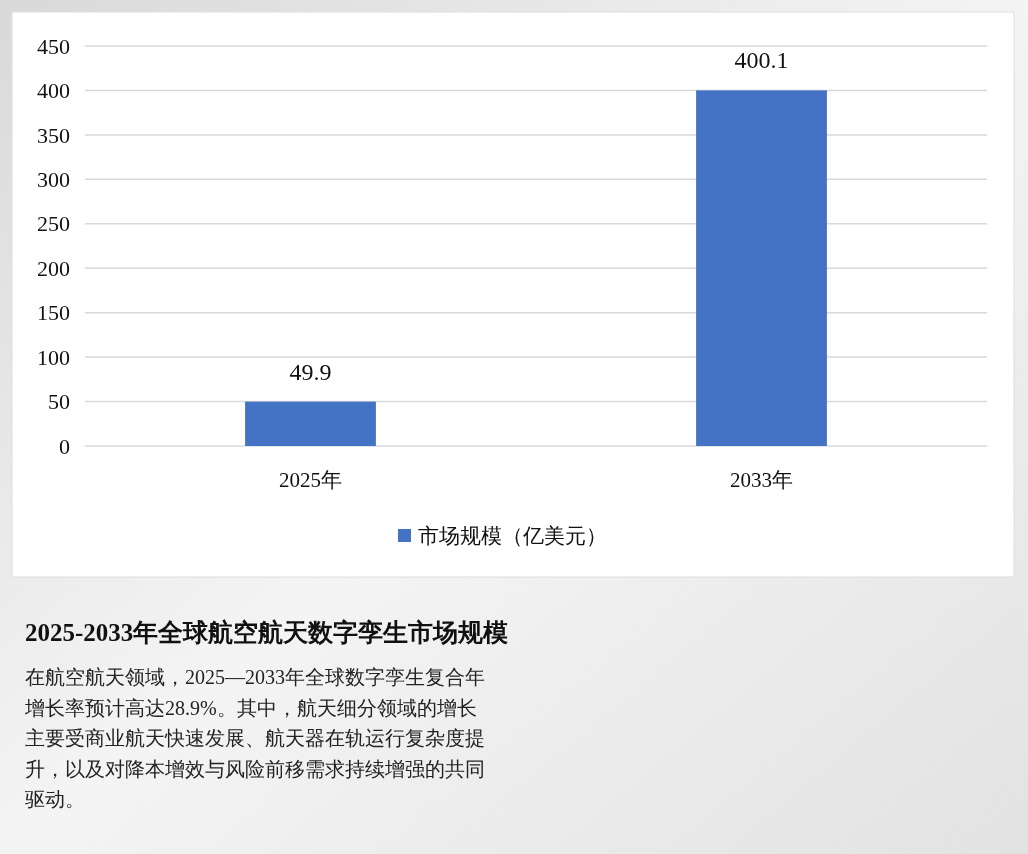 Image resolution: width=1028 pixels, height=854 pixels. What do you see at coordinates (761, 480) in the screenshot?
I see `x-tick-label: 2033年` at bounding box center [761, 480].